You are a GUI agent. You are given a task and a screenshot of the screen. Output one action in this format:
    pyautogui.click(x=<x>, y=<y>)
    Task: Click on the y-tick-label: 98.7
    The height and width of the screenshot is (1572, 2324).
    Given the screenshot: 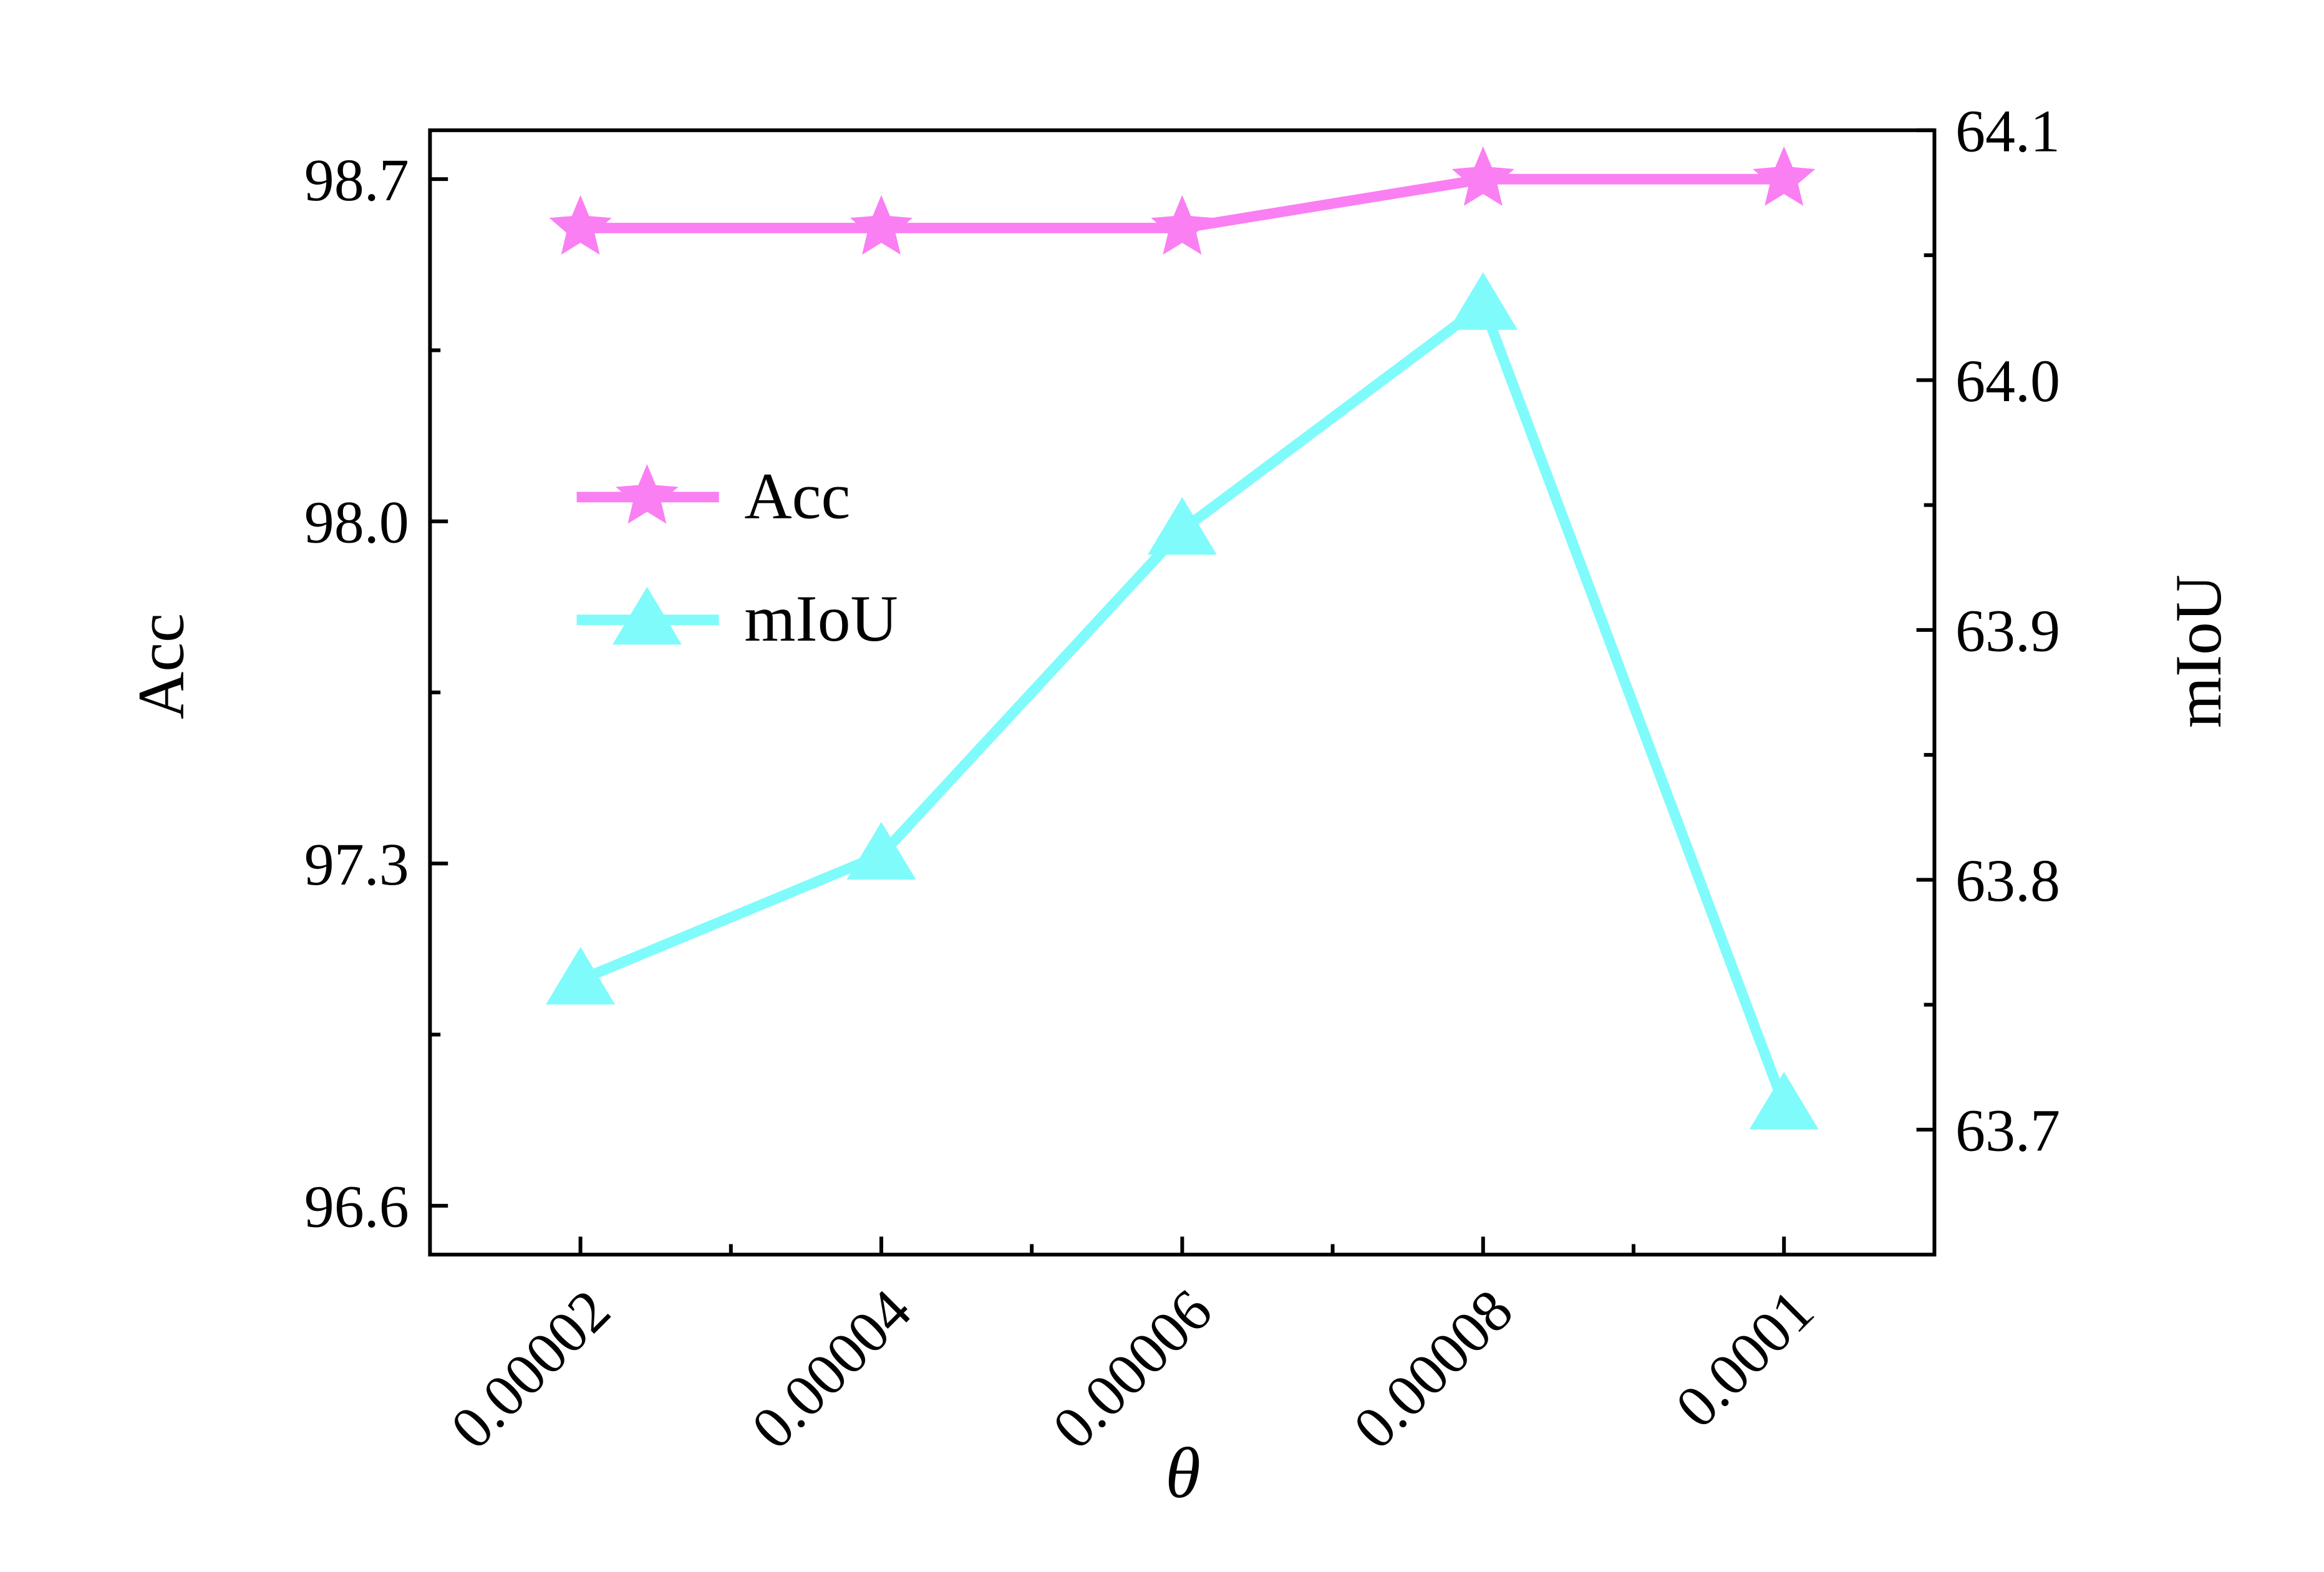 What is the action you would take?
    pyautogui.click(x=356, y=180)
    